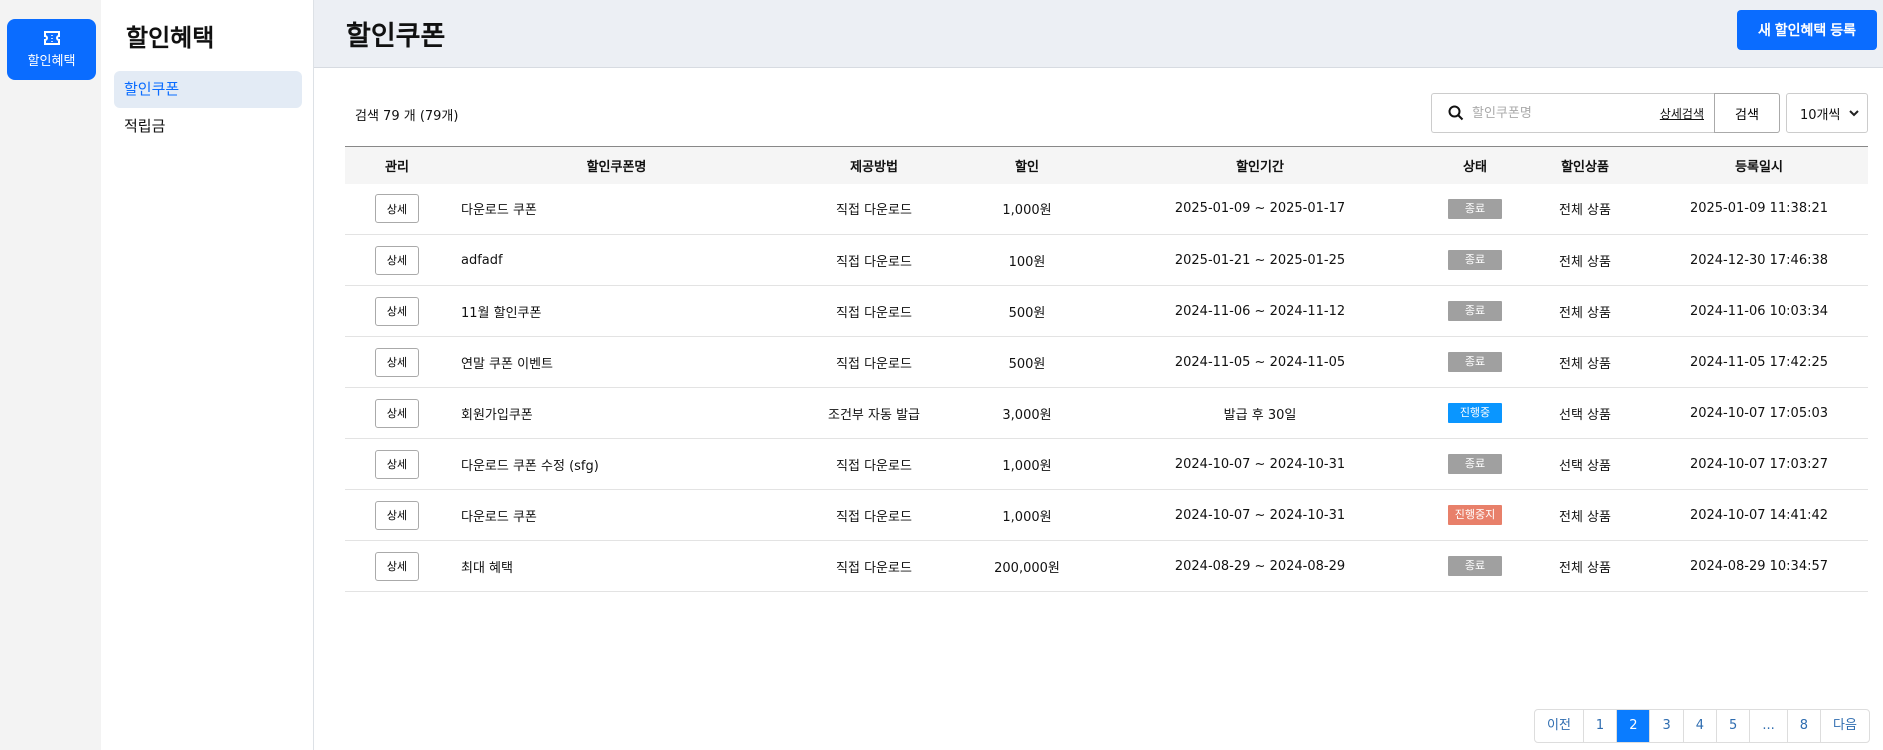 This screenshot has height=750, width=1883. What do you see at coordinates (874, 415) in the screenshot?
I see `provide-method: 조건부 자동 발급` at bounding box center [874, 415].